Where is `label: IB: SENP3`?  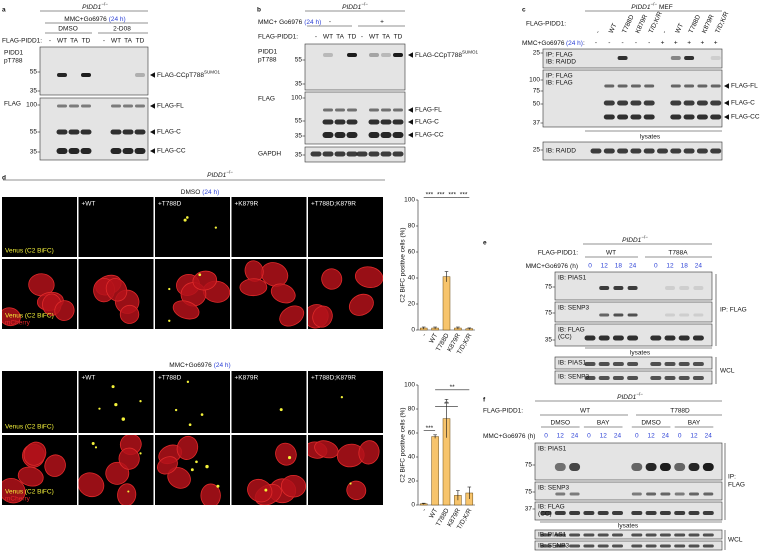
label: IB: SENP3 is located at coordinates (573, 377).